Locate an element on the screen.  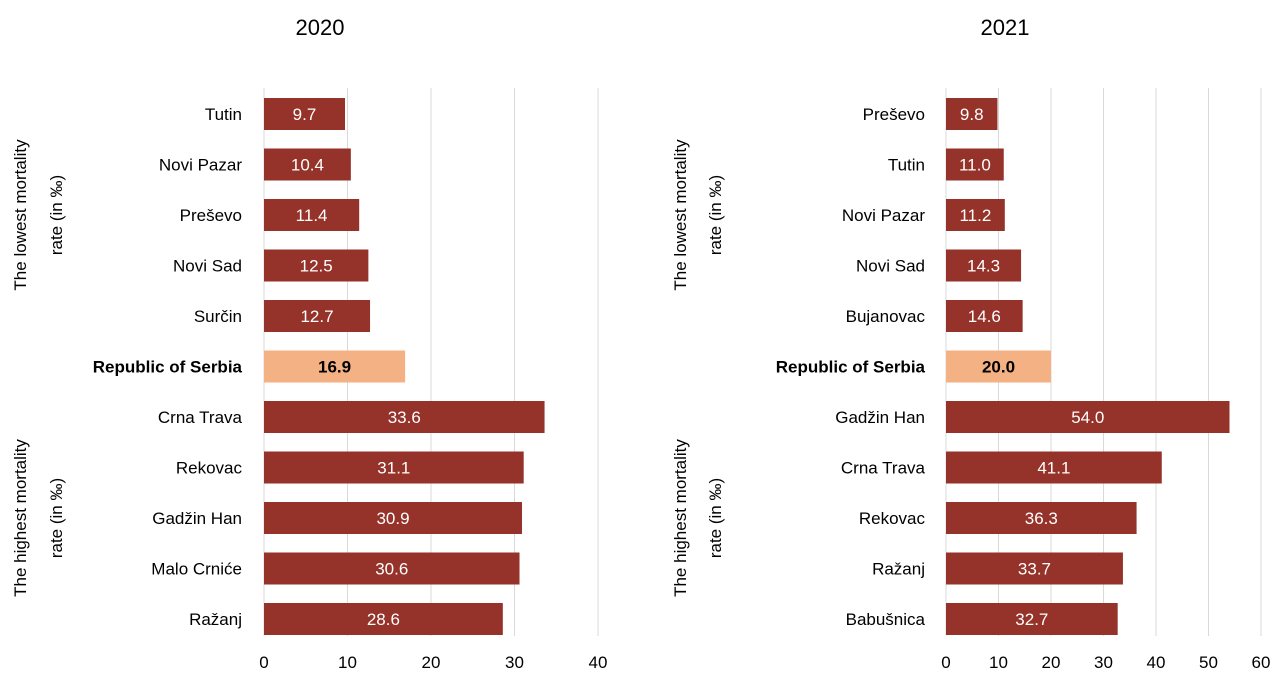
x-tick-label: 50 is located at coordinates (1208, 662).